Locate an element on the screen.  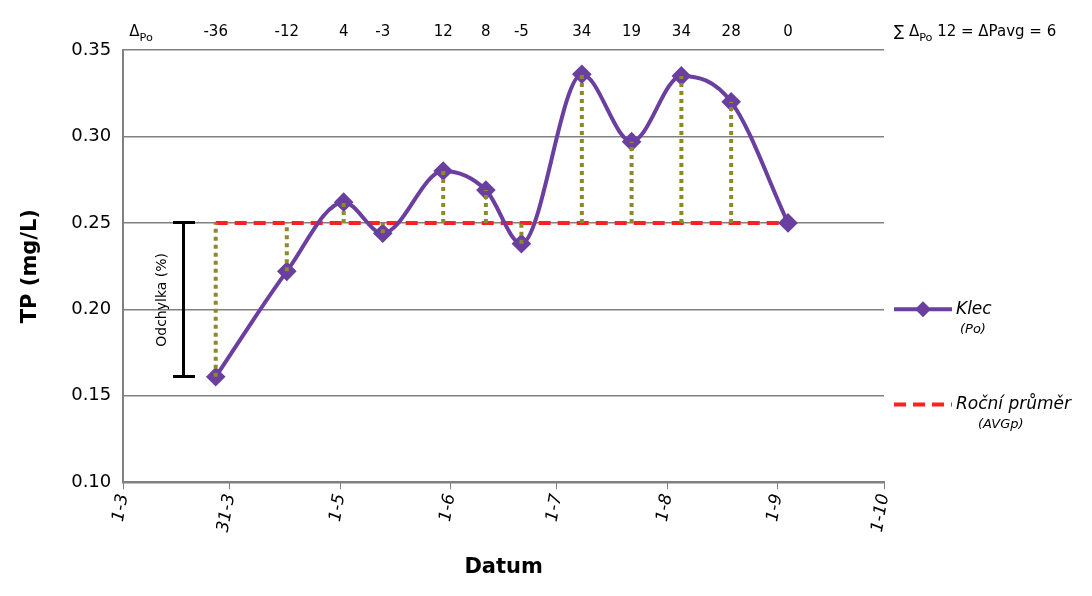
text: 19 is located at coordinates (632, 31).